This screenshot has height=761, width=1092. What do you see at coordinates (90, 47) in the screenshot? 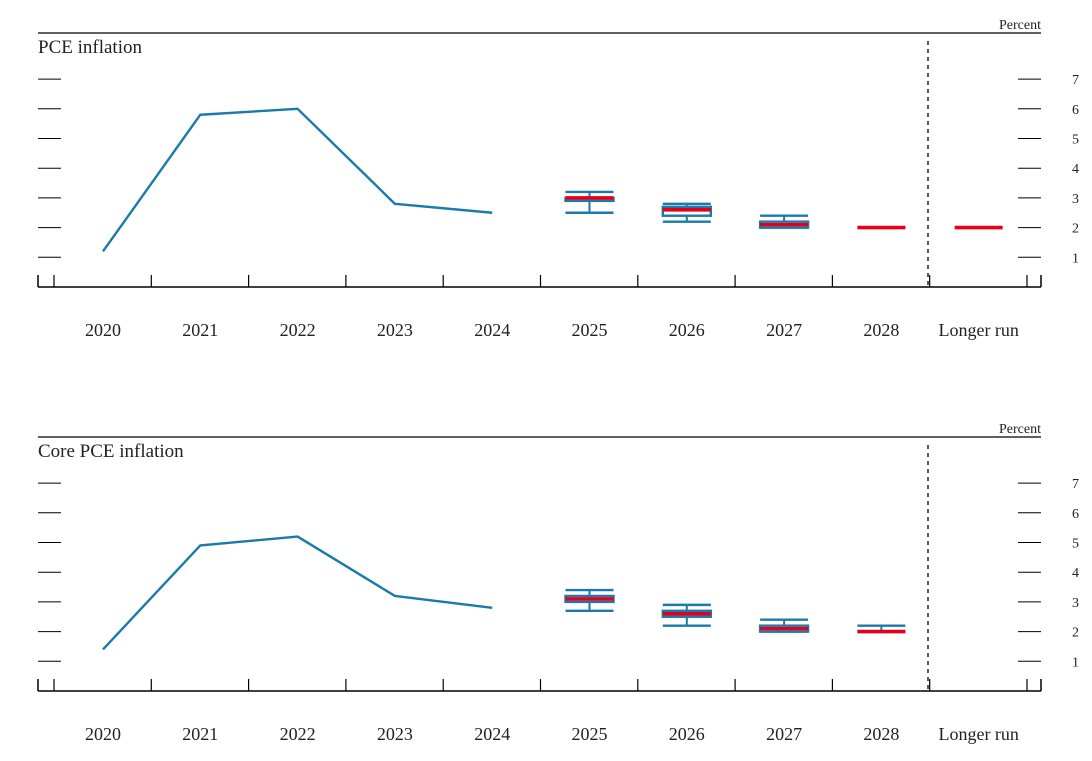
I see `chart-title: PCE inflation` at bounding box center [90, 47].